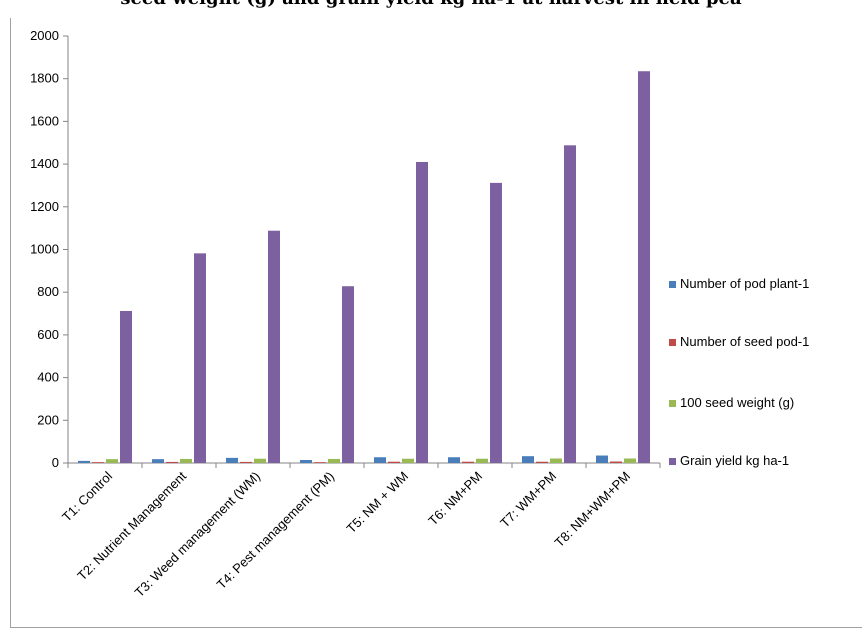 The height and width of the screenshot is (628, 862). What do you see at coordinates (744, 283) in the screenshot?
I see `legend-label: Number of pod plant-1` at bounding box center [744, 283].